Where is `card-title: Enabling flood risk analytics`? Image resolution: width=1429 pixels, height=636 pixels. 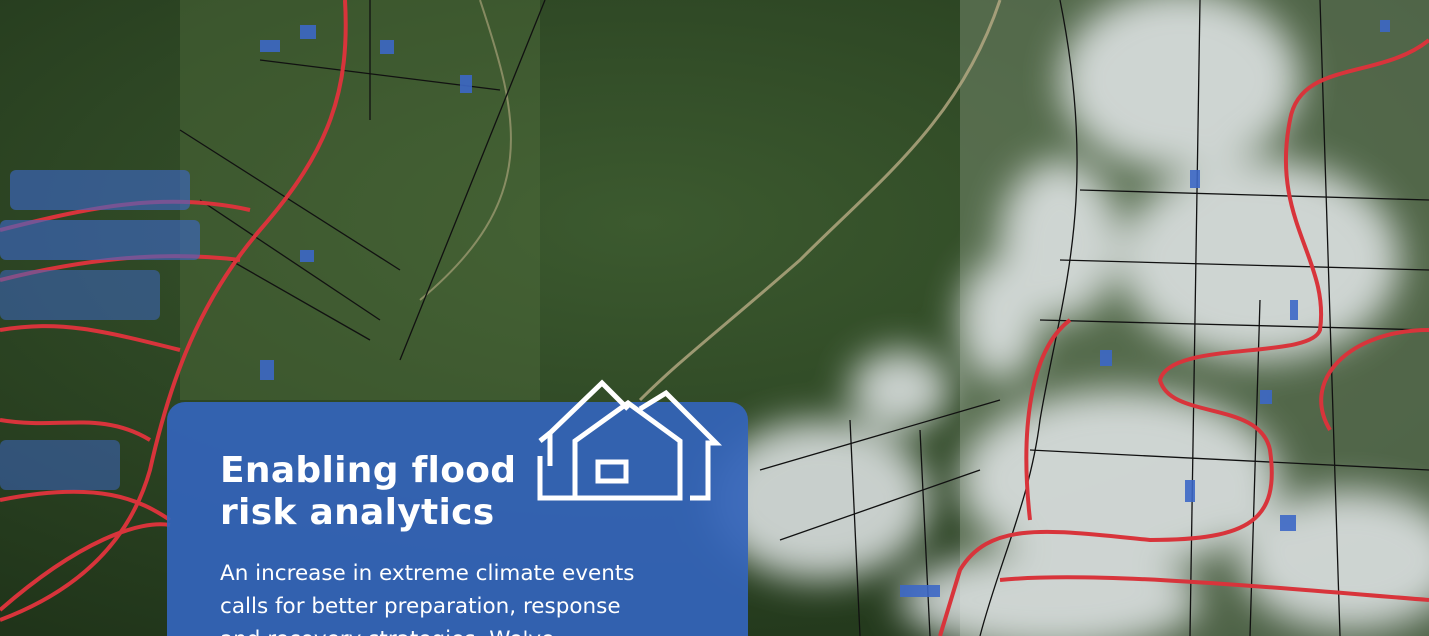
card-title: Enabling flood risk analytics is located at coordinates (368, 492).